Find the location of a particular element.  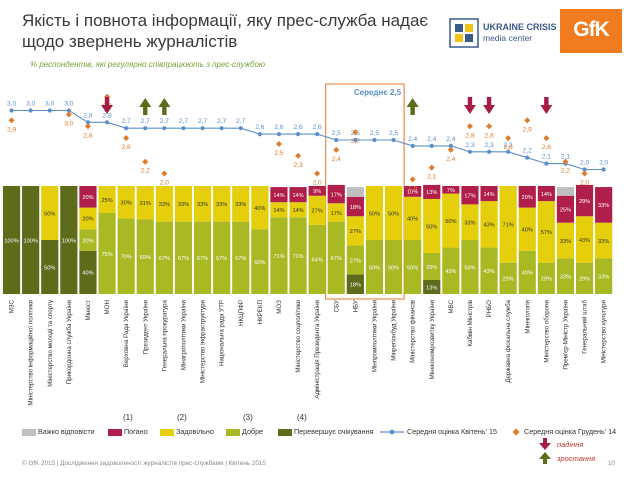

category-label: НКЦПФР is located at coordinates (241, 313).